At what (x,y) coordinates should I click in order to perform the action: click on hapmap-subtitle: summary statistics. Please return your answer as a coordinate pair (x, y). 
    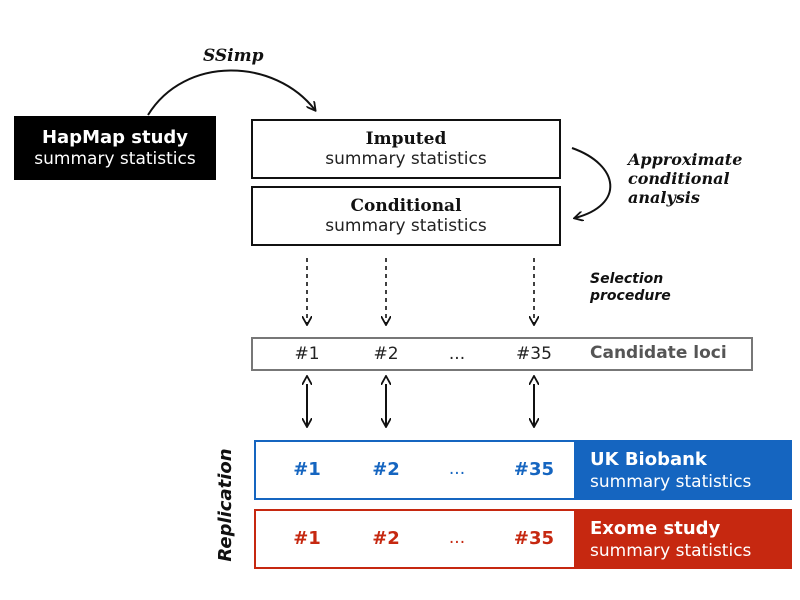
    Looking at the image, I should click on (115, 158).